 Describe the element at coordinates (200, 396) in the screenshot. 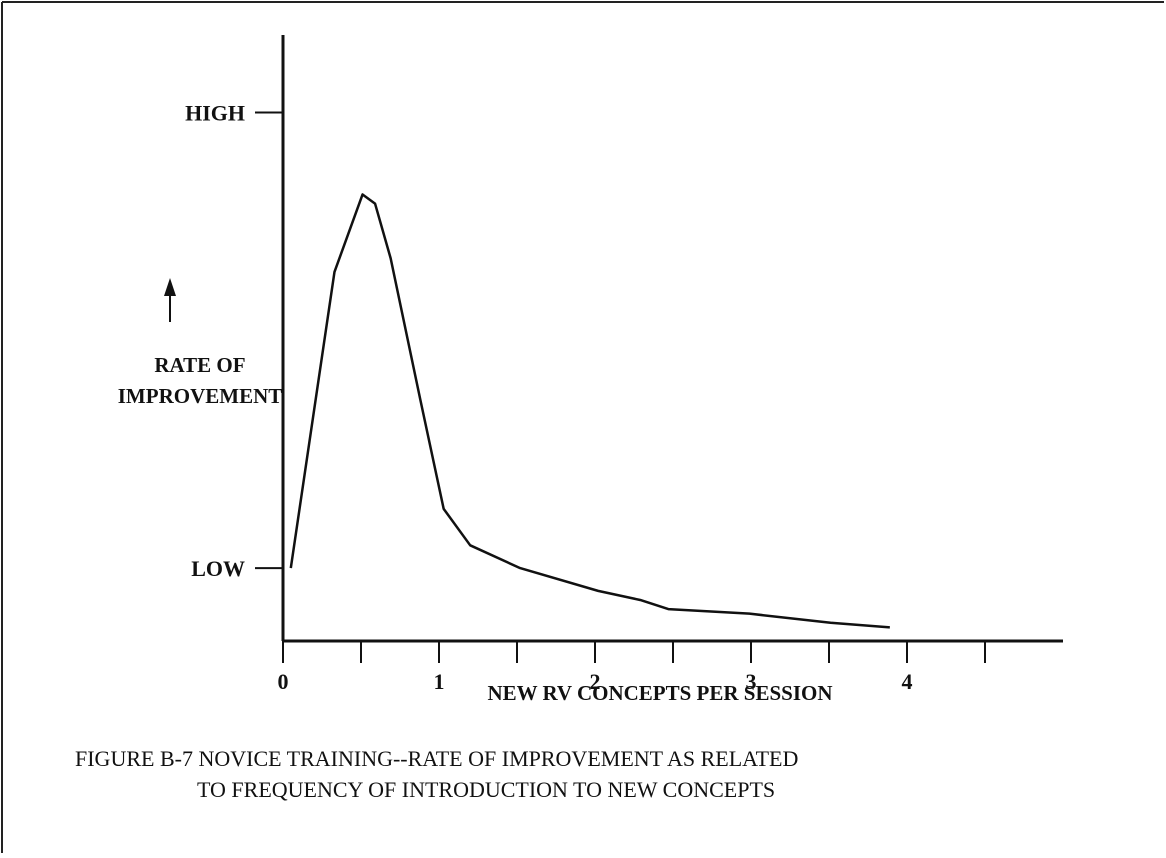

I see `y-axis-label: IMPROVEMENT` at that location.